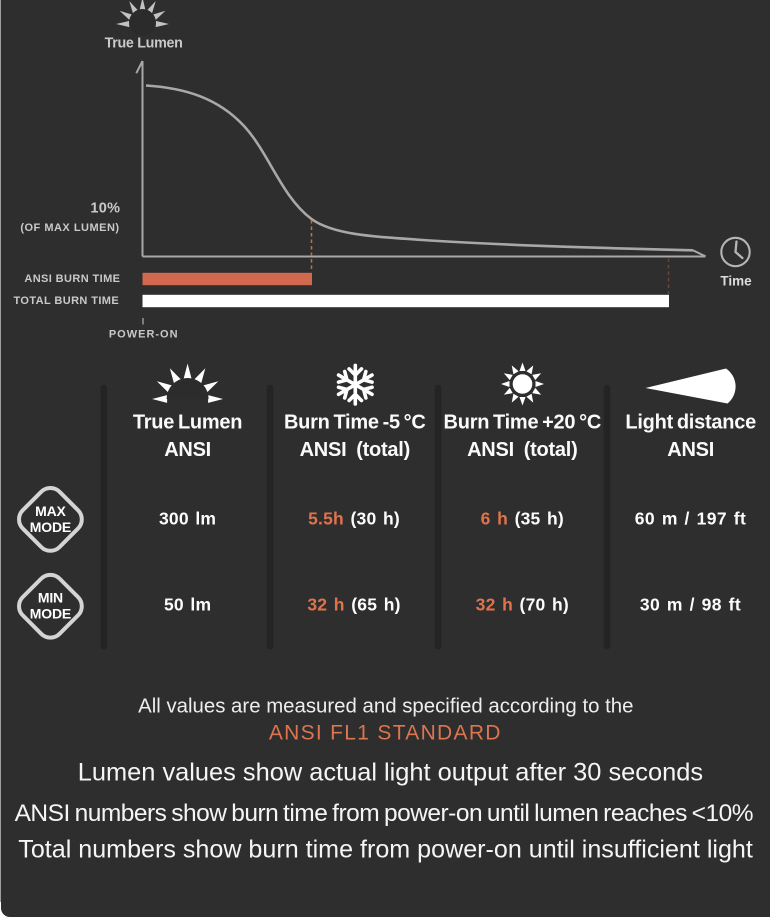  Describe the element at coordinates (355, 423) in the screenshot. I see `svg-text: Burn Time -5 °C` at that location.